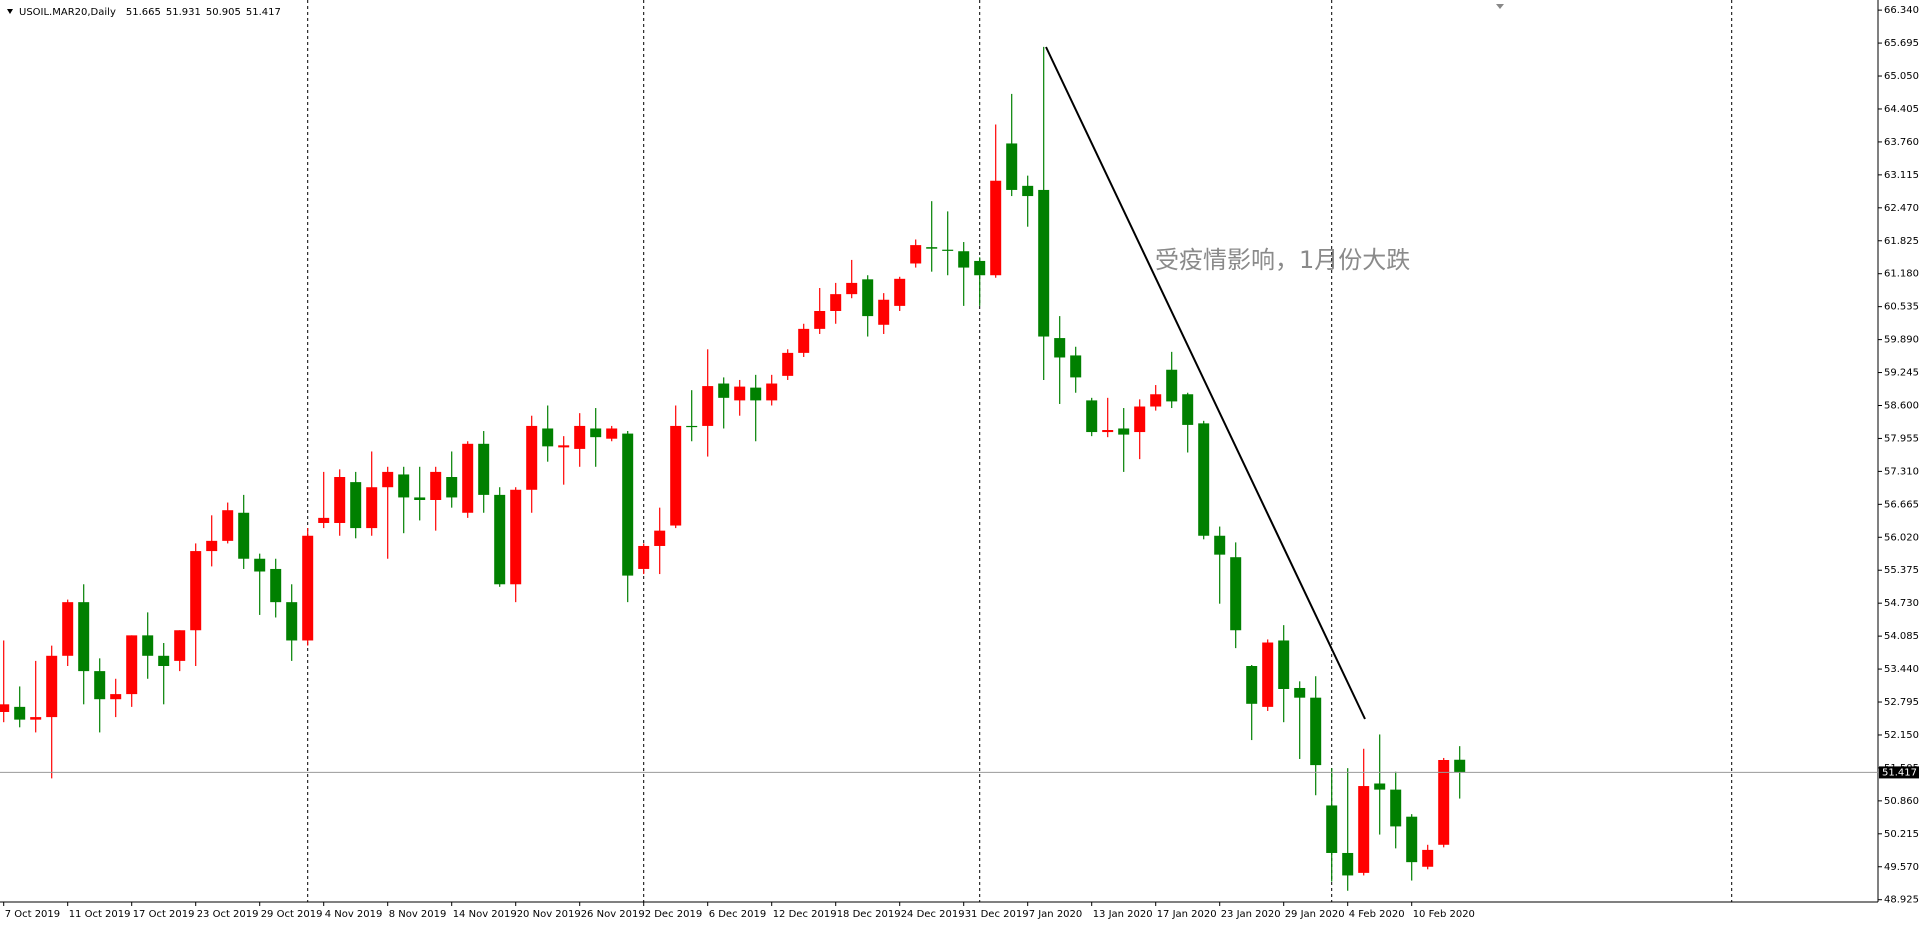 The height and width of the screenshot is (927, 1920). I want to click on close: 51.417, so click(263, 12).